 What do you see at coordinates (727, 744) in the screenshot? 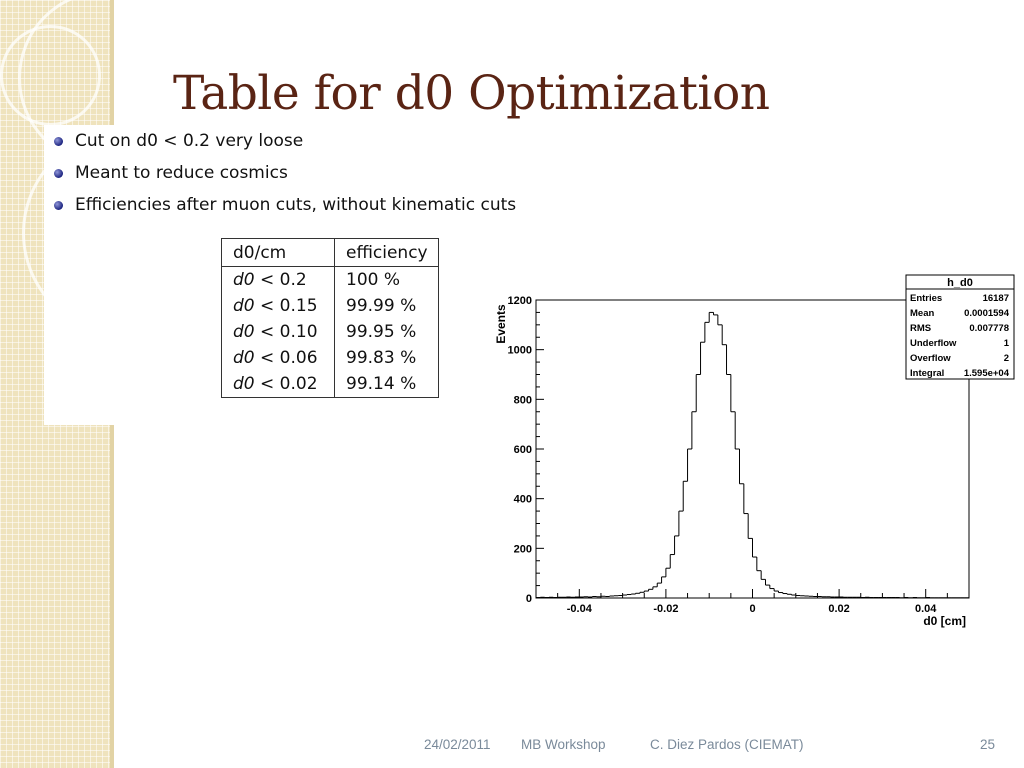
I see `footer-author: C. Diez Pardos (CIEMAT)` at bounding box center [727, 744].